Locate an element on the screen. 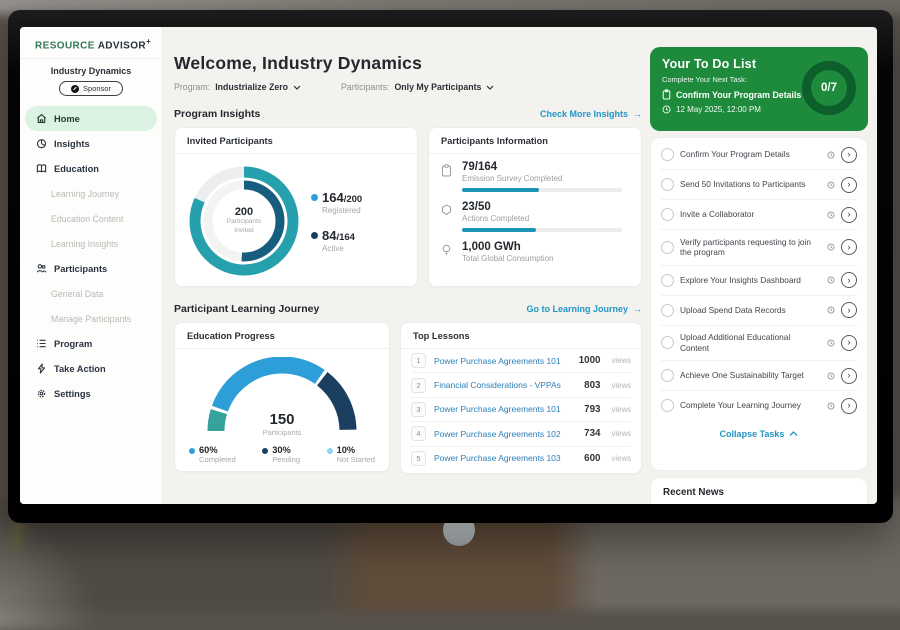 Image resolution: width=900 pixels, height=630 pixels. card-title: Top Lessons is located at coordinates (521, 336).